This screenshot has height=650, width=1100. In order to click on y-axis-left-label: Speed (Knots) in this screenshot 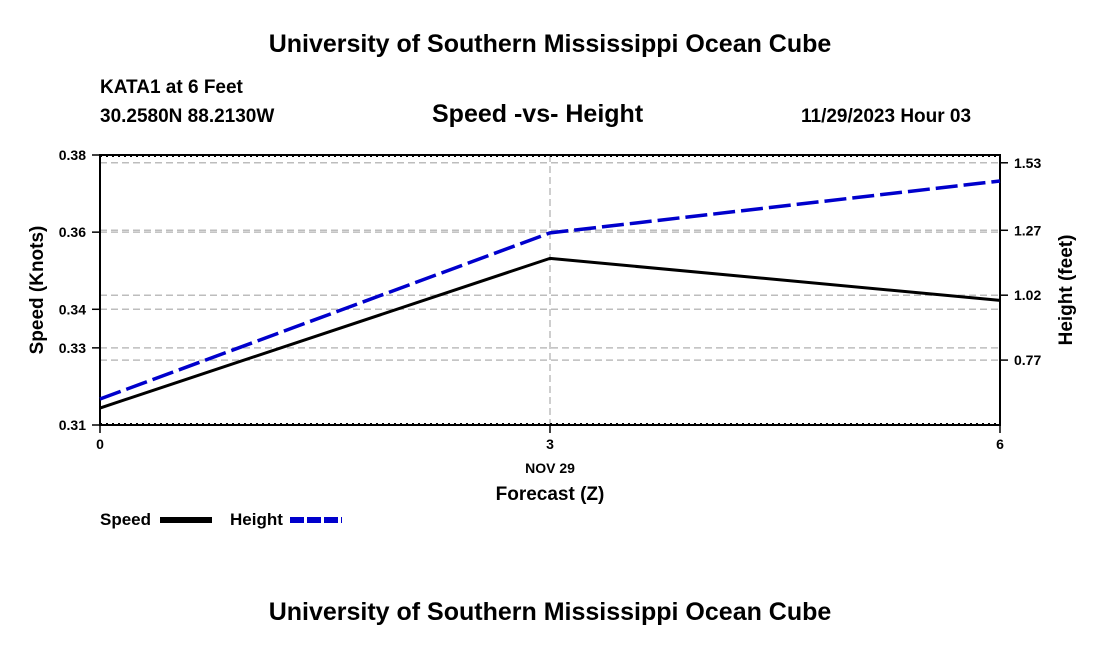, I will do `click(37, 290)`.